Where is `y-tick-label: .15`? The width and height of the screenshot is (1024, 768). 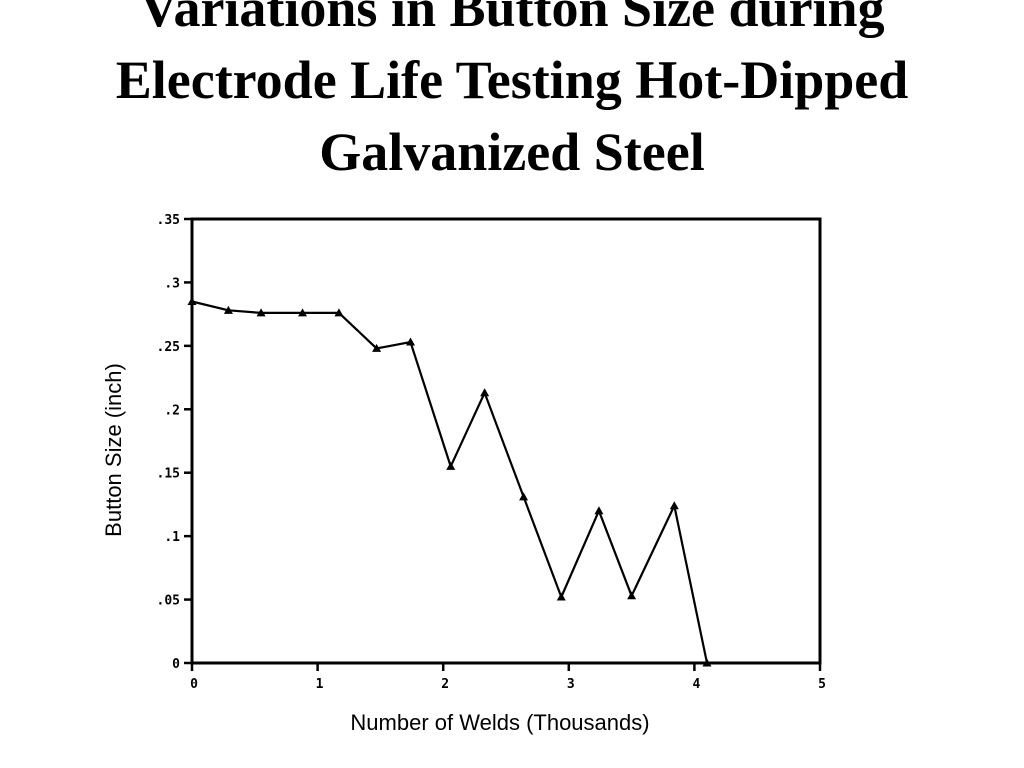 y-tick-label: .15 is located at coordinates (168, 474).